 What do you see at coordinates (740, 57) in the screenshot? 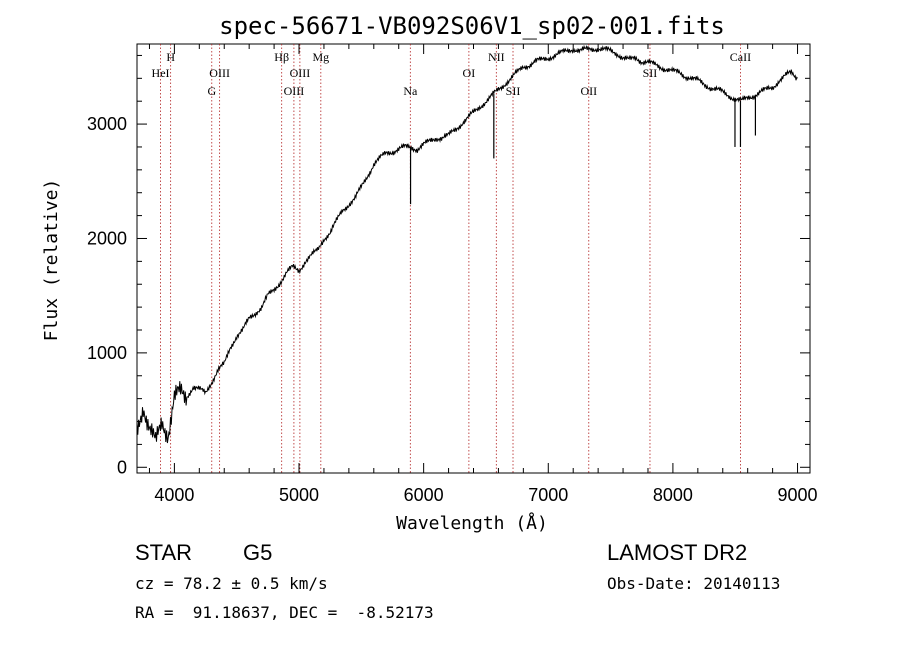
I see `line-marker-label: CaII` at bounding box center [740, 57].